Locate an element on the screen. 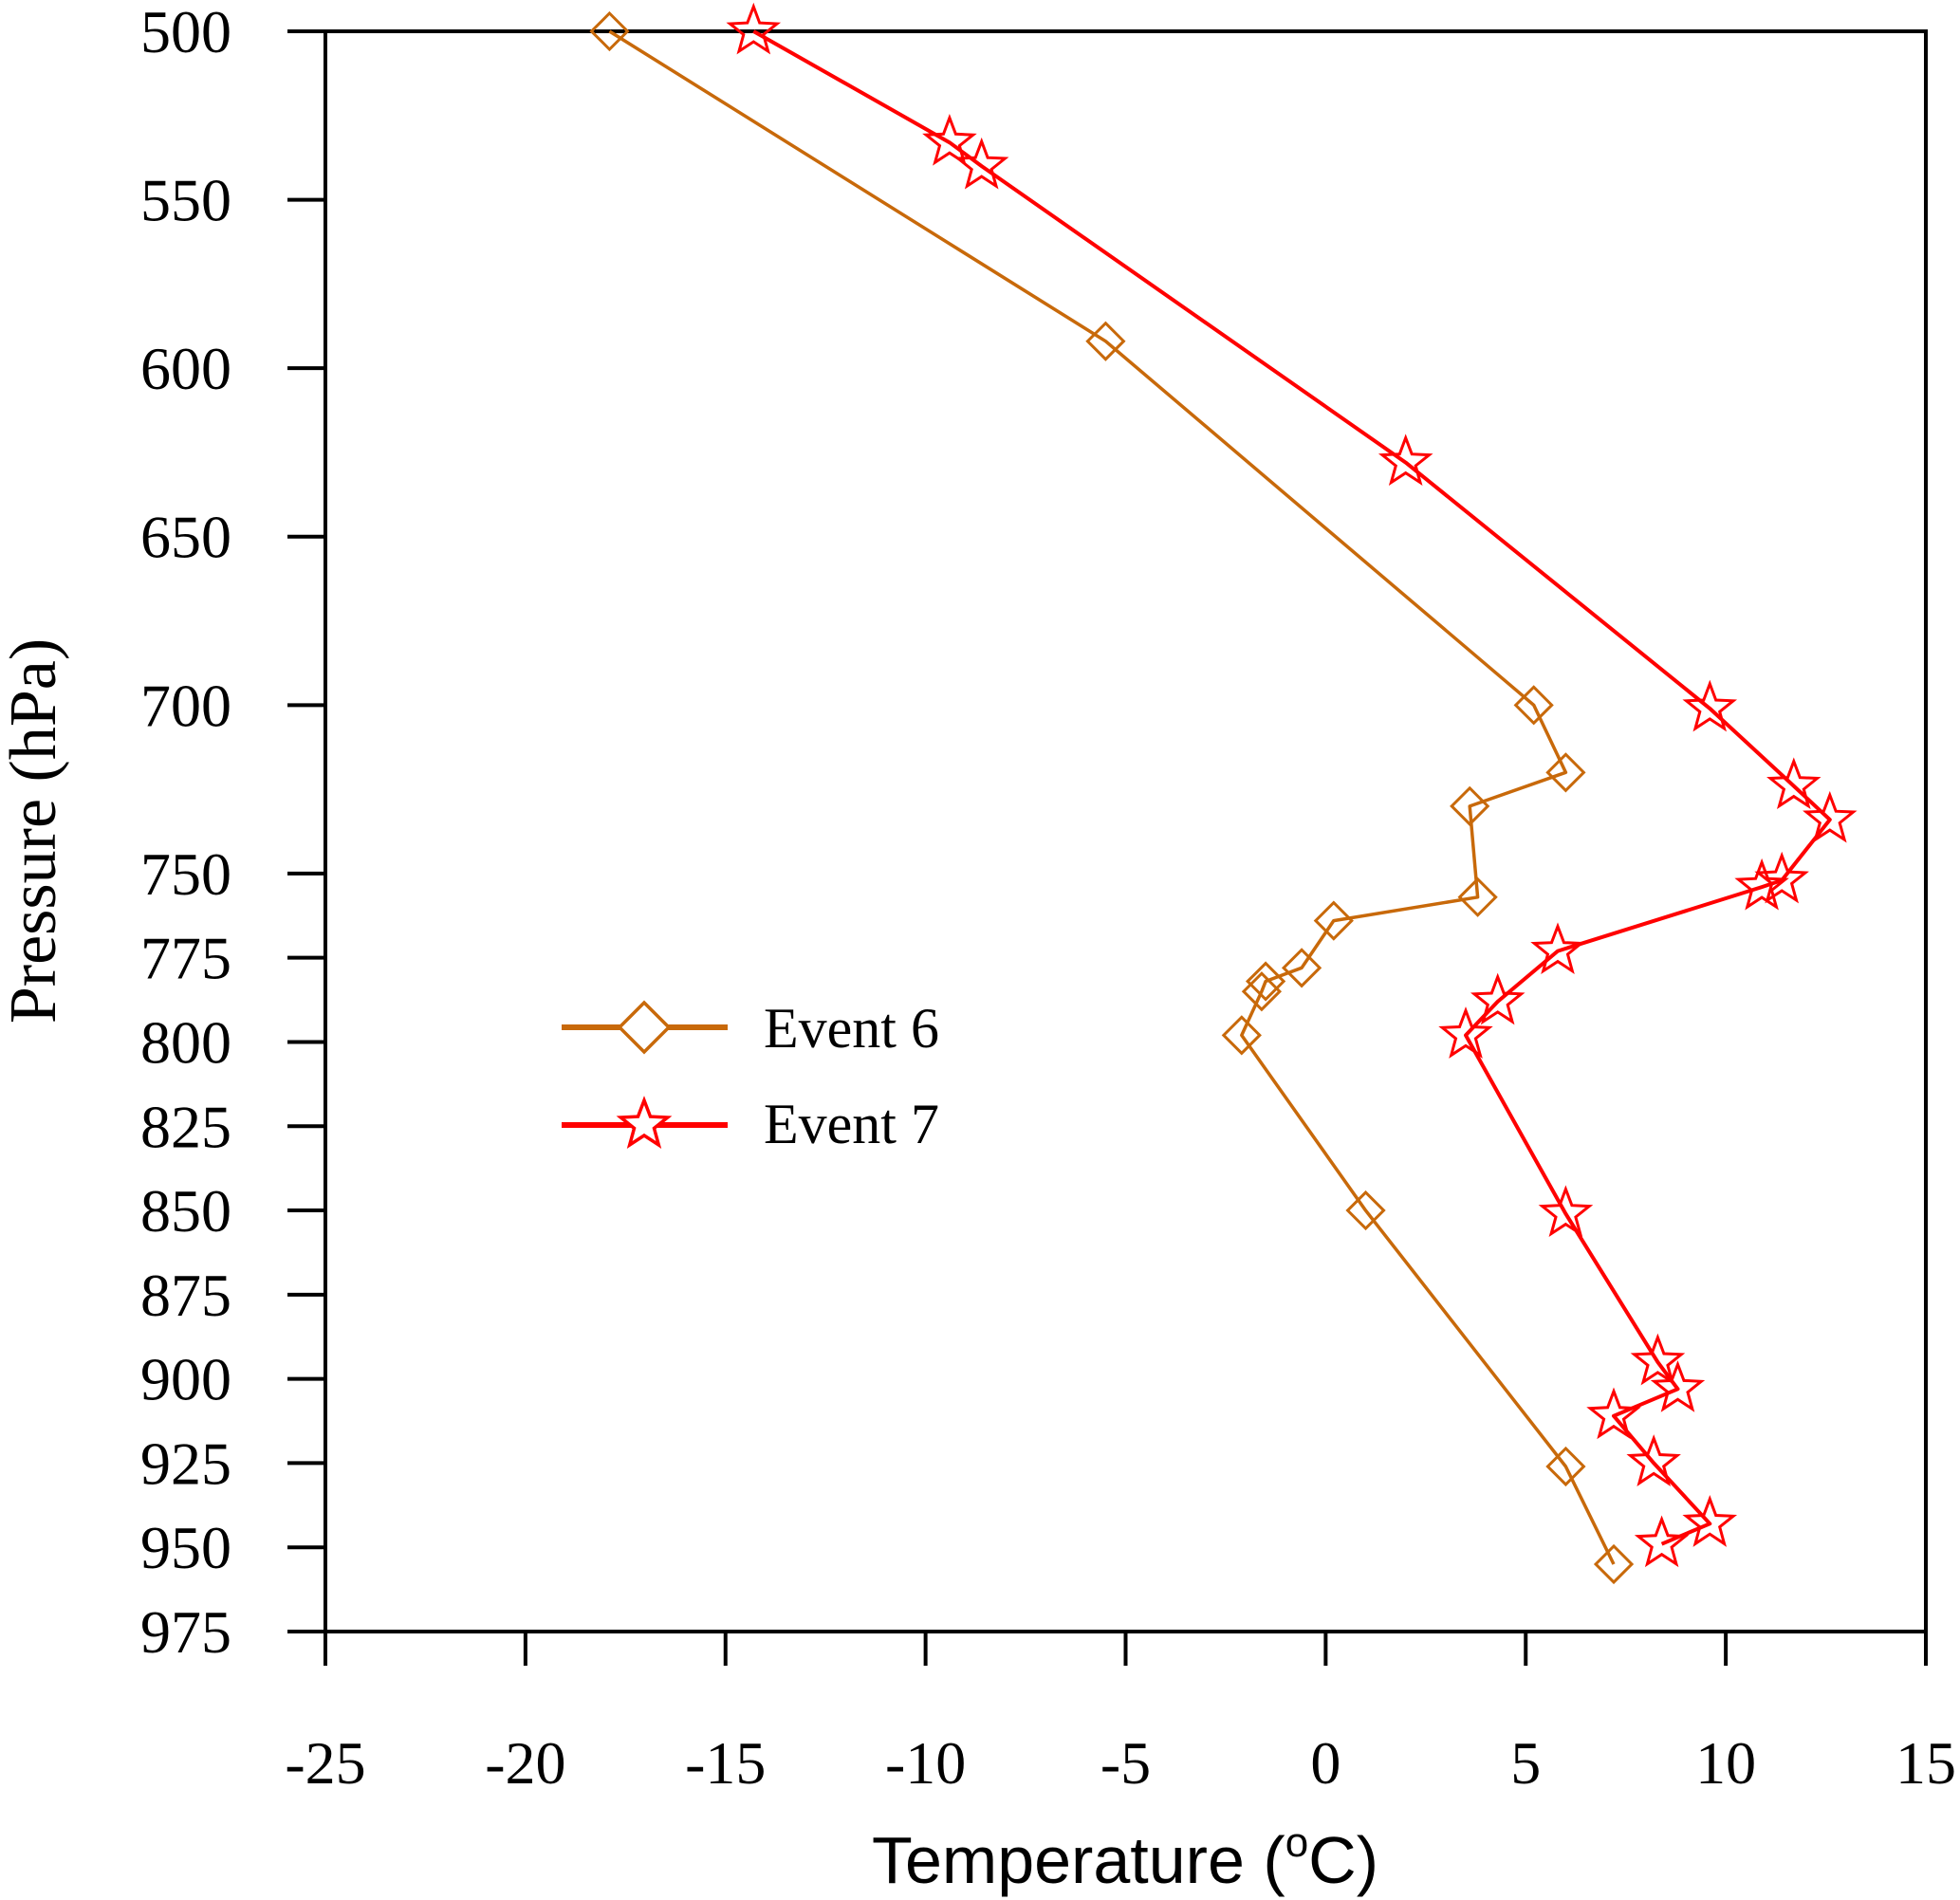 The height and width of the screenshot is (1900, 1960). legend-label-event-6: Event 6 is located at coordinates (851, 1028).